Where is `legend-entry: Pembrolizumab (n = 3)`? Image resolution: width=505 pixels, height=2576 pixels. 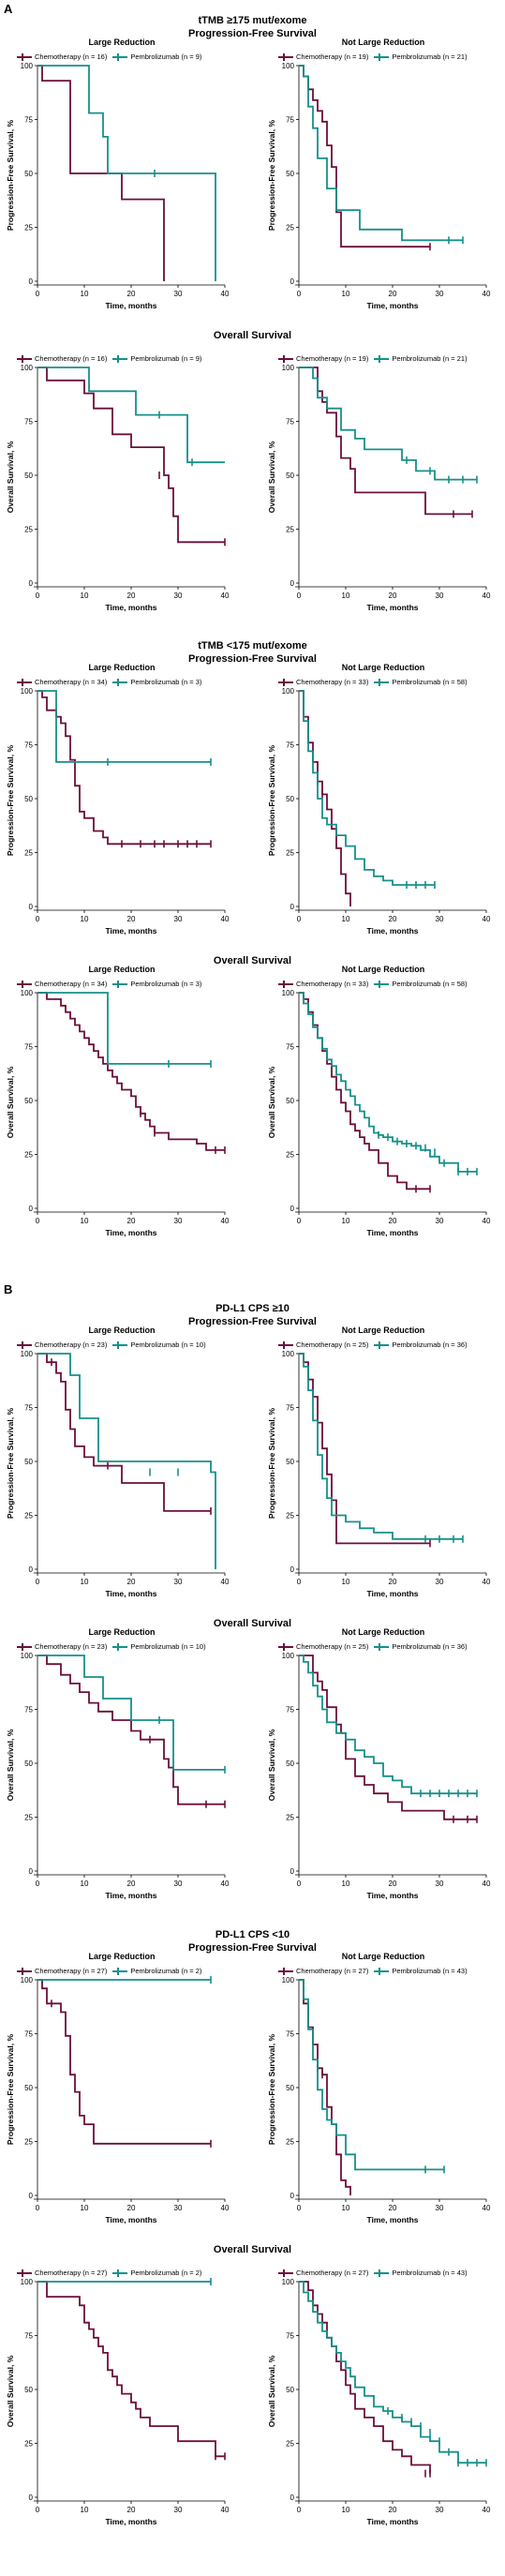
legend-entry: Pembrolizumab (n = 3) is located at coordinates (157, 984).